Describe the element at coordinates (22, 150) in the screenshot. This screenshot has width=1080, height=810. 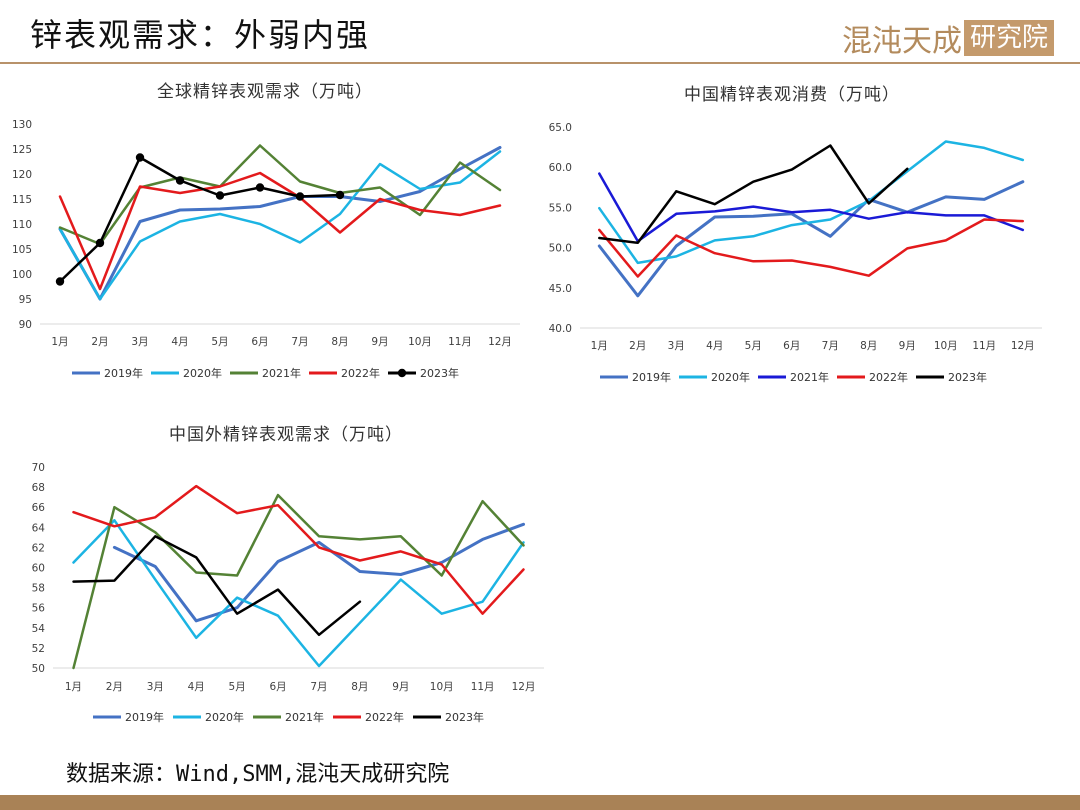
I see `y-tick-label: 125` at that location.